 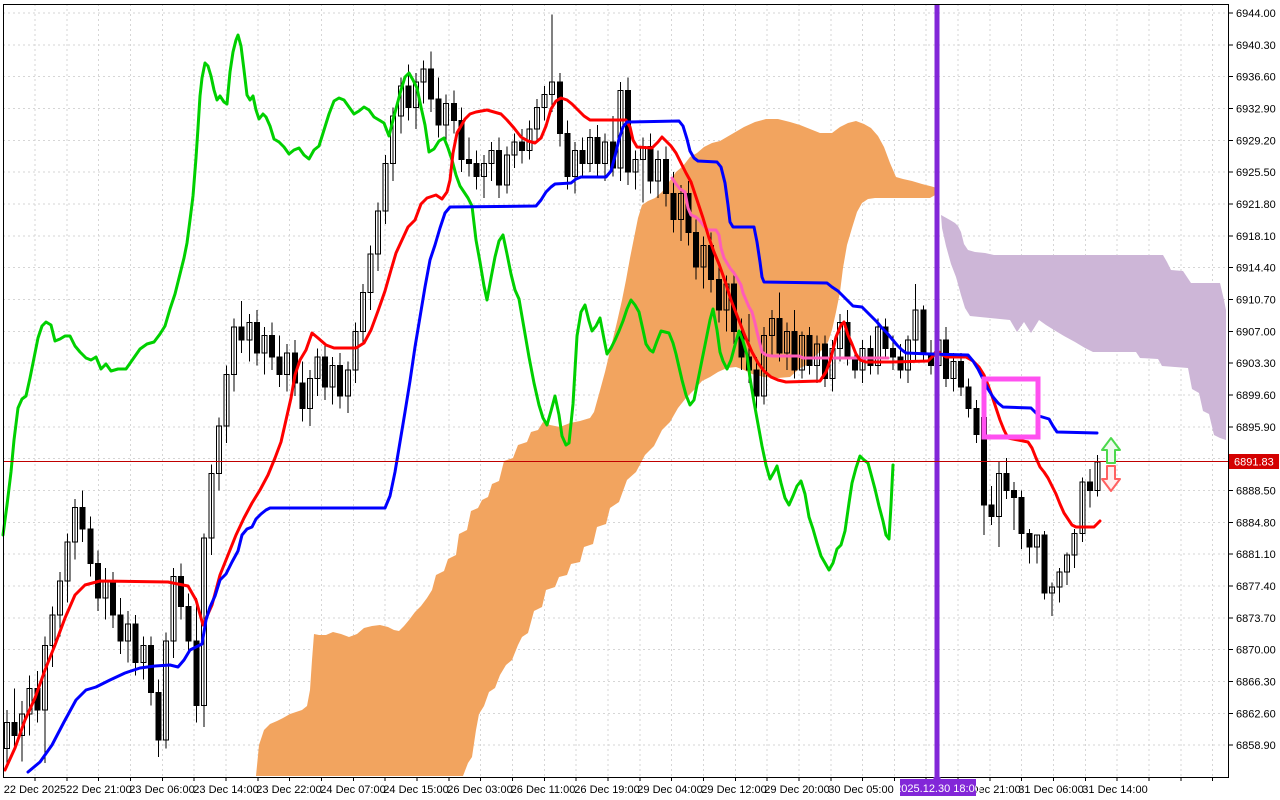 I want to click on price-tick-label: 6858.90, so click(x=1256, y=746).